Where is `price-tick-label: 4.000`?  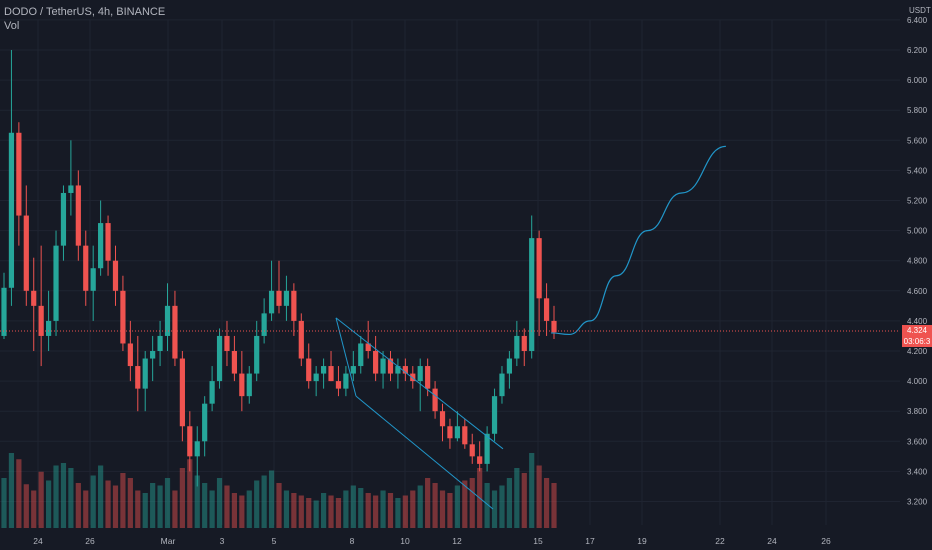
price-tick-label: 4.000 is located at coordinates (917, 381).